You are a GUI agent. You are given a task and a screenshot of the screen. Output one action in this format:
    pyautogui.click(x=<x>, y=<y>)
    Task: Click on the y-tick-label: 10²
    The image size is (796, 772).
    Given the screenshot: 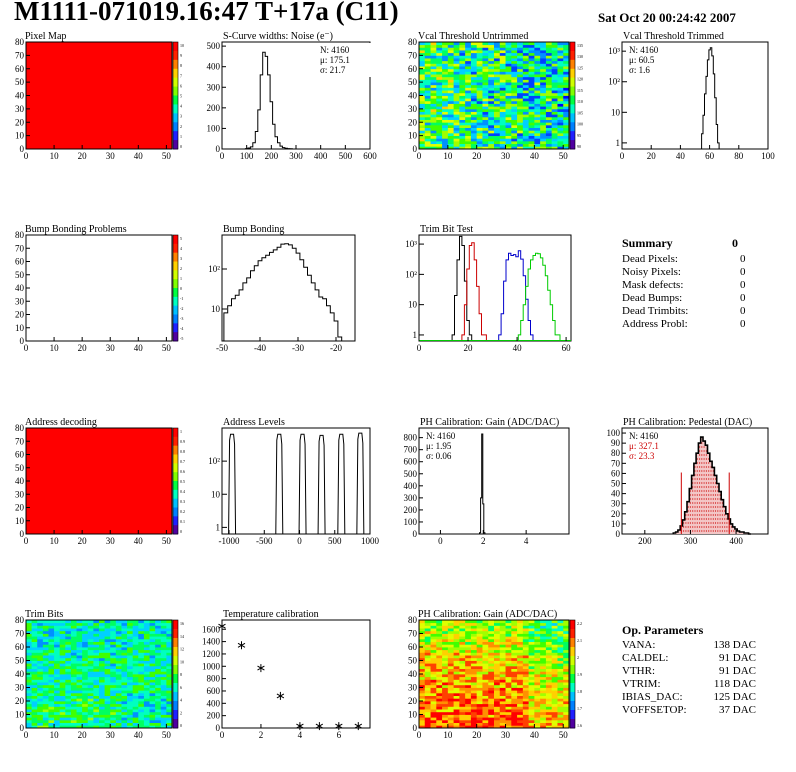 What is the action you would take?
    pyautogui.click(x=214, y=461)
    